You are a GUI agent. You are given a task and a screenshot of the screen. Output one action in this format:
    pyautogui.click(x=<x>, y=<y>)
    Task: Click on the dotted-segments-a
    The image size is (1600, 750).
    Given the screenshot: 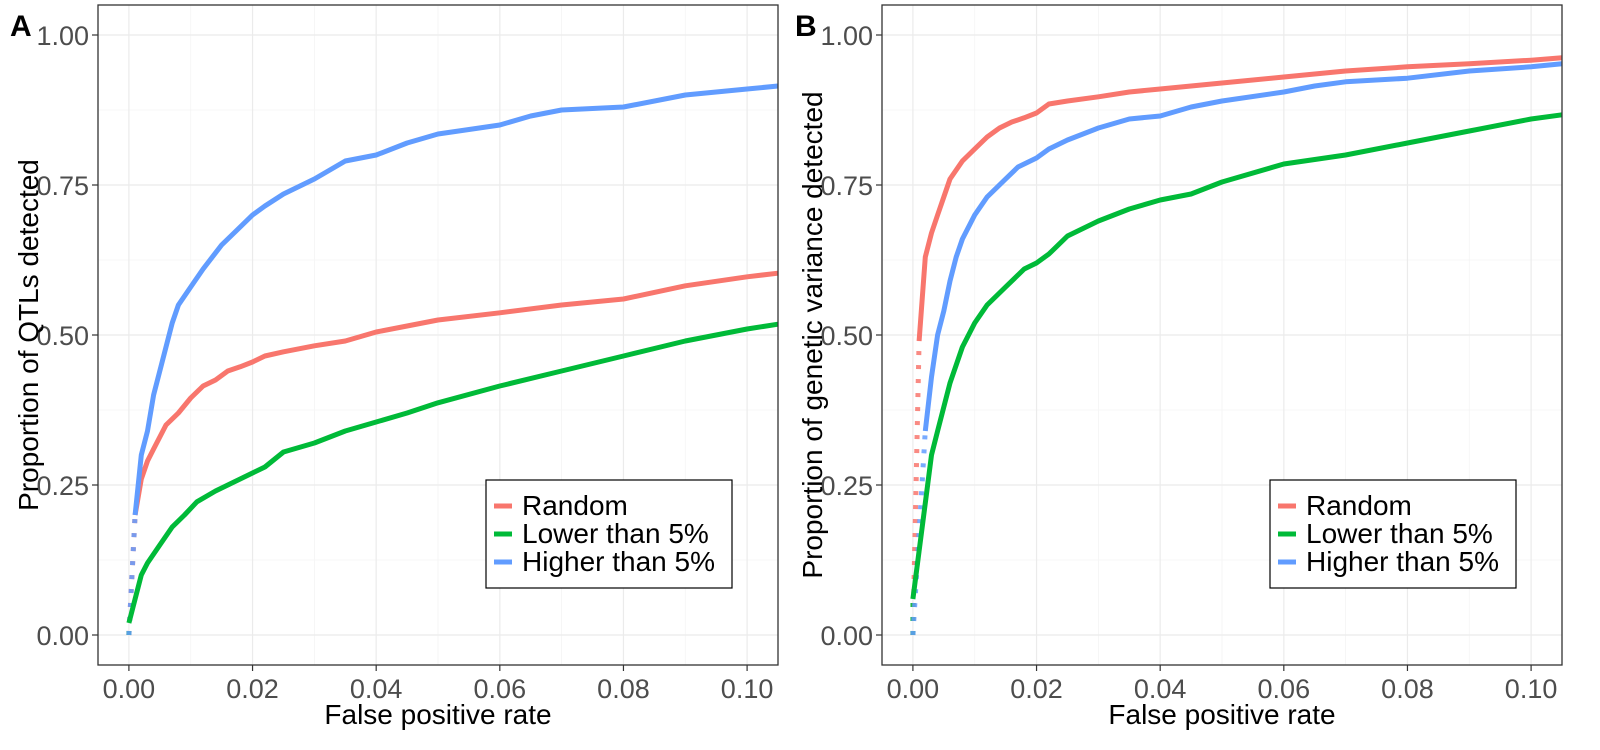 What is the action you would take?
    pyautogui.click(x=132, y=575)
    